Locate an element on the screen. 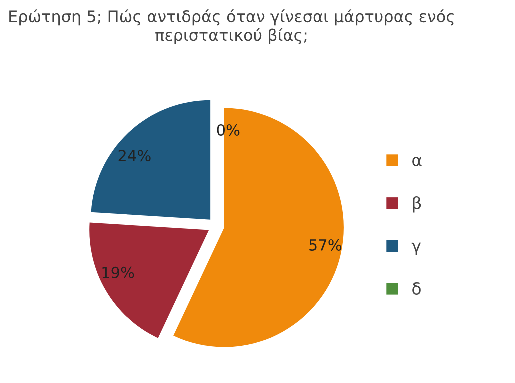  legend-label: γ is located at coordinates (417, 249).